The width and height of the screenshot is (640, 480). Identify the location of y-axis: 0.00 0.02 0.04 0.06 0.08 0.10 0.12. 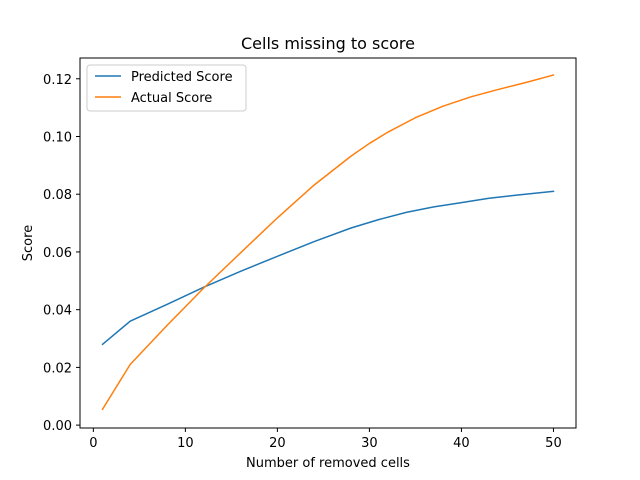
(61, 253).